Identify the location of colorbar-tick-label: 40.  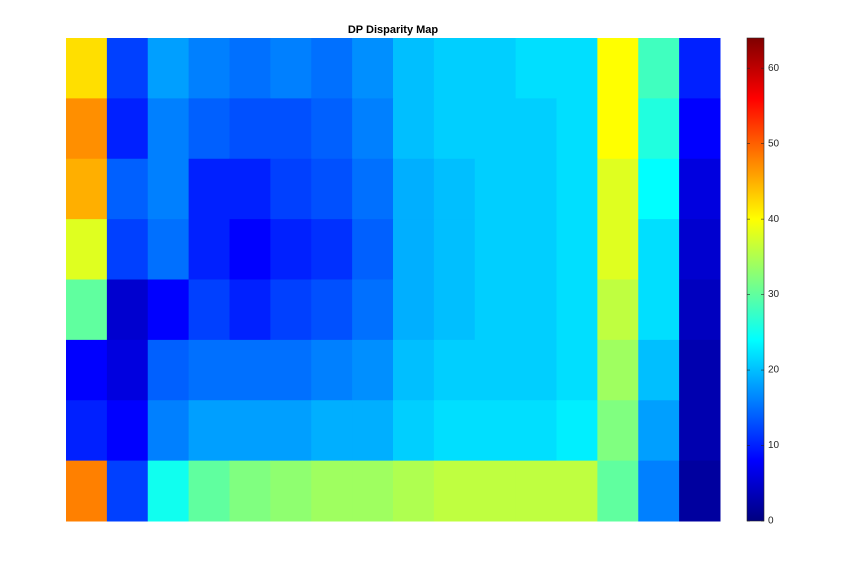
(774, 219).